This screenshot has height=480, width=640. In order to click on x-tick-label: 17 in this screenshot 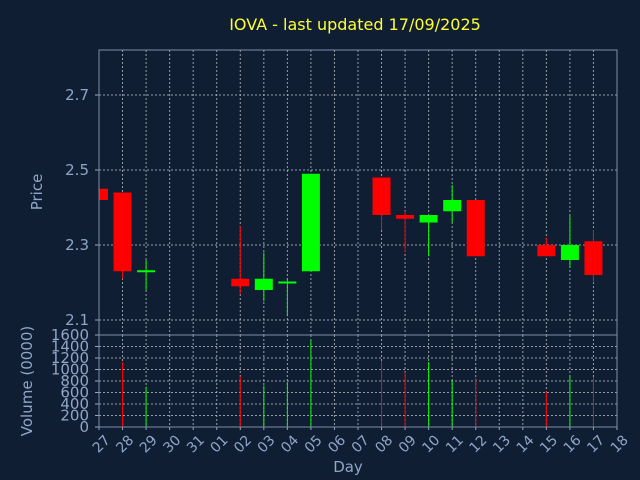, I will do `click(596, 444)`.